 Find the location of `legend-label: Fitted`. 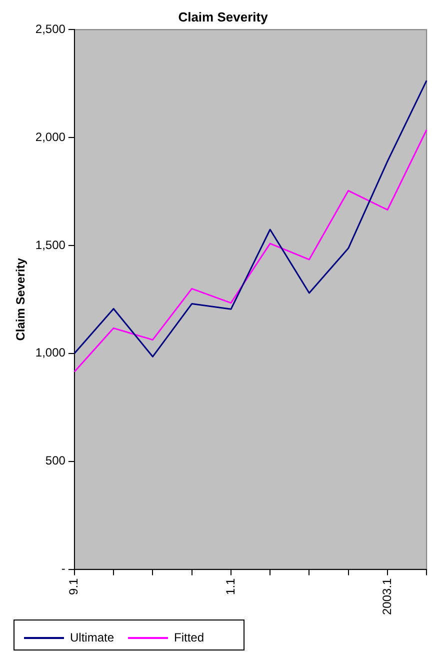

legend-label: Fitted is located at coordinates (189, 637).